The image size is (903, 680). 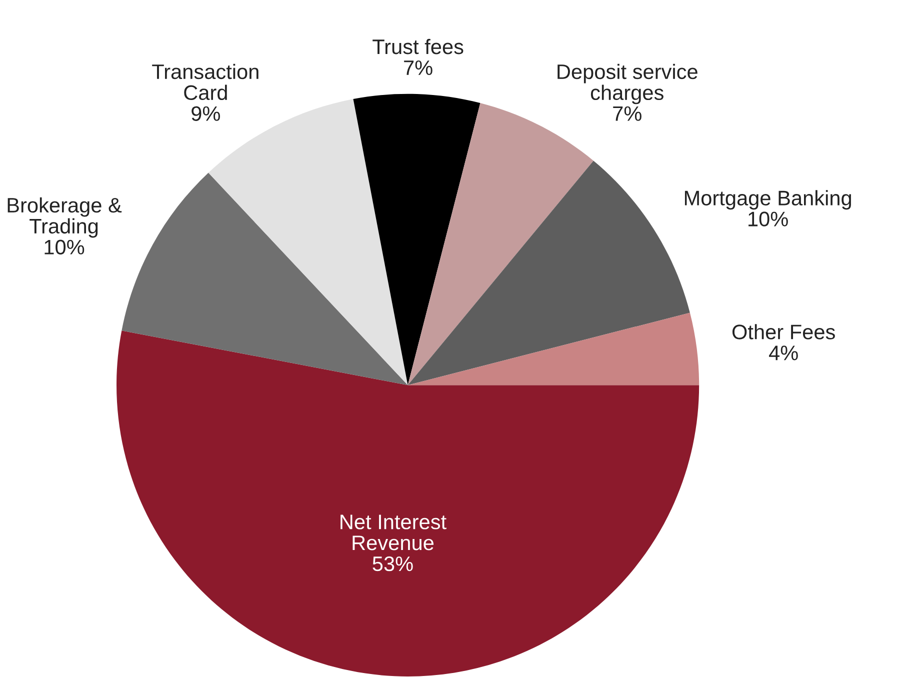 What do you see at coordinates (418, 46) in the screenshot?
I see `slice-label: Trust fees` at bounding box center [418, 46].